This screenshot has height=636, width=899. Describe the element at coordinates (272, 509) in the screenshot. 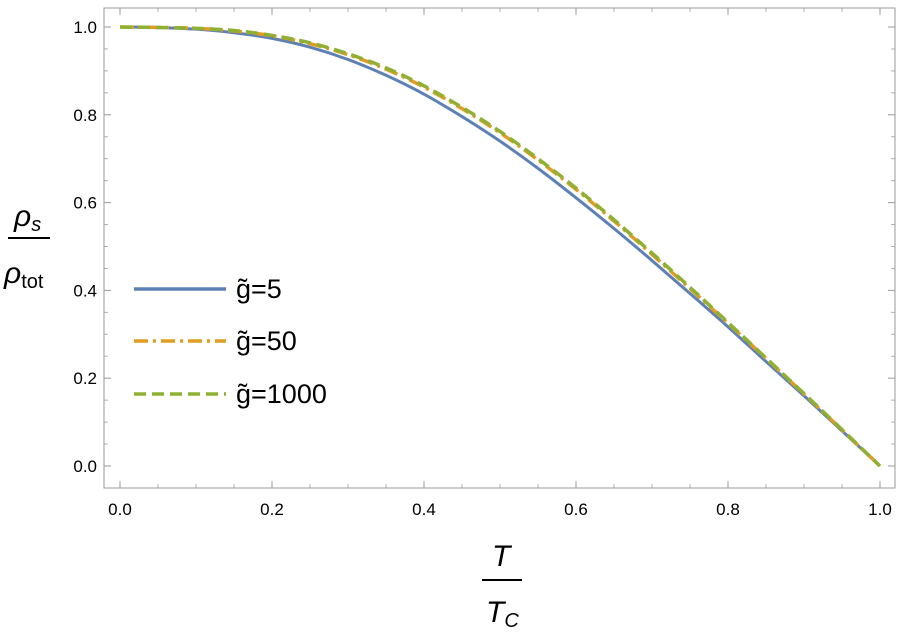

I see `x-tick-label: 0.2` at that location.